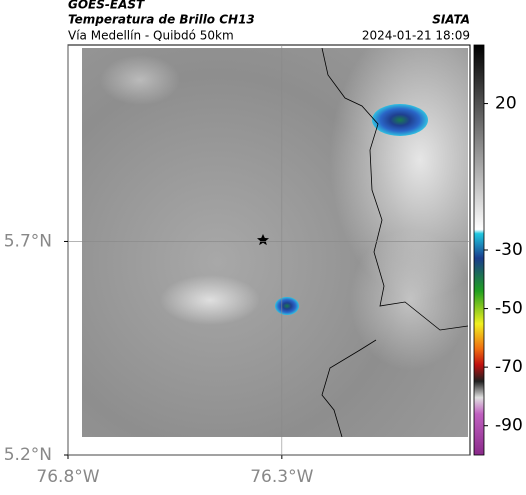 This screenshot has width=526, height=495. What do you see at coordinates (509, 367) in the screenshot?
I see `colorbar-tick-label: -70` at bounding box center [509, 367].